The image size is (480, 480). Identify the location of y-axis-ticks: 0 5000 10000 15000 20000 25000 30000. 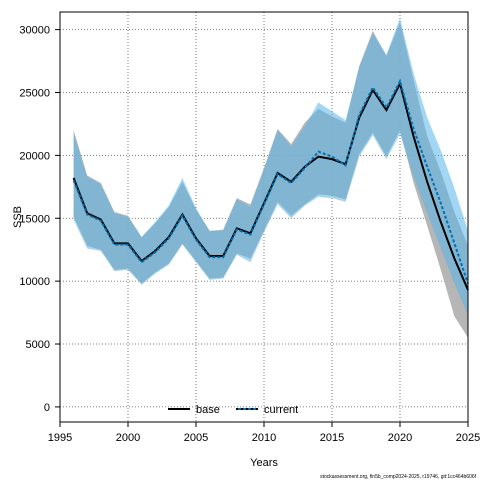
(39, 219).